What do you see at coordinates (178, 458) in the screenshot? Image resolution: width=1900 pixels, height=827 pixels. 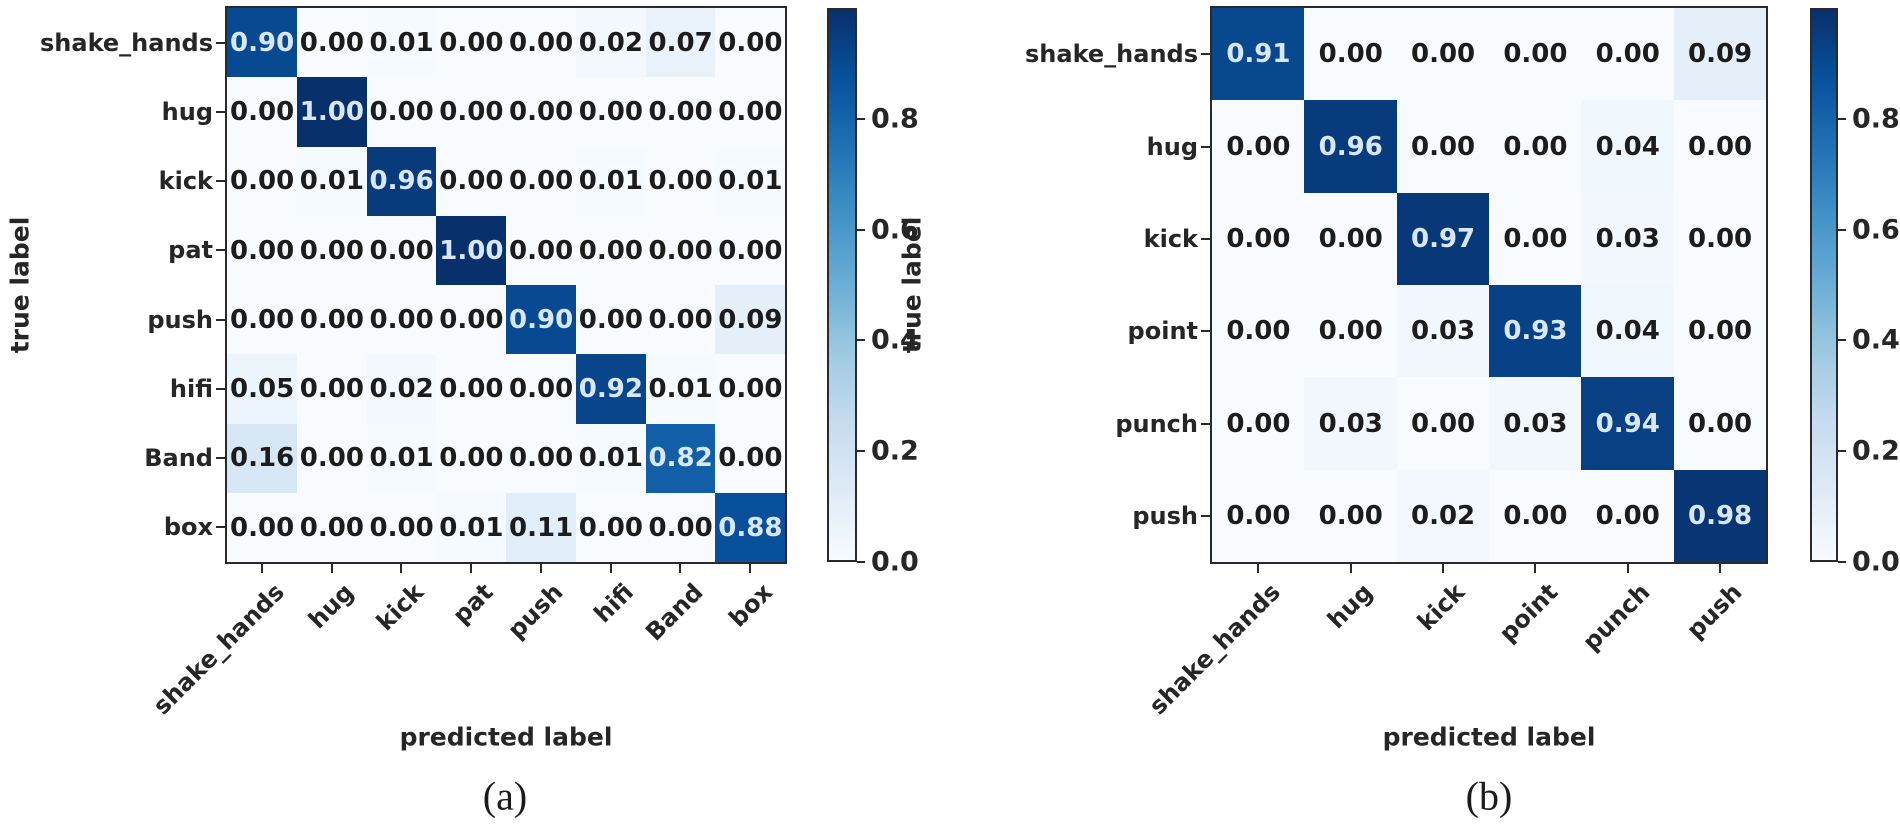 I see `y-tick-label: Band` at bounding box center [178, 458].